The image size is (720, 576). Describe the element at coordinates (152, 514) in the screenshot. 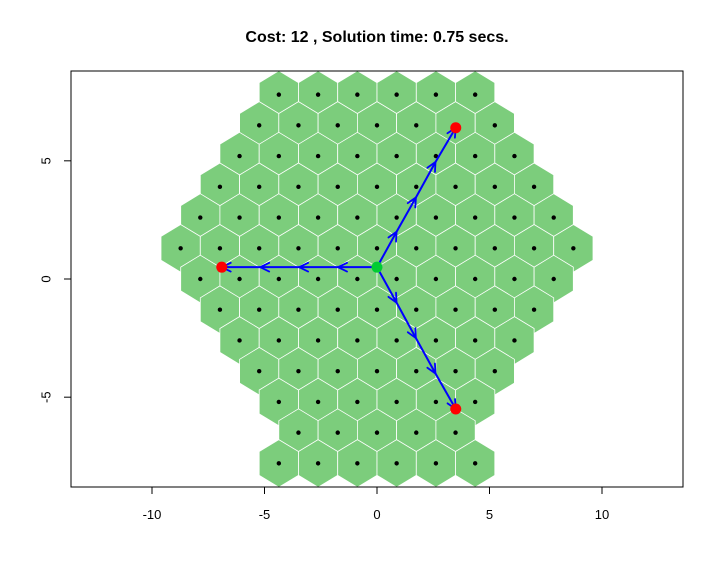

I see `x-tick-label: -10` at that location.